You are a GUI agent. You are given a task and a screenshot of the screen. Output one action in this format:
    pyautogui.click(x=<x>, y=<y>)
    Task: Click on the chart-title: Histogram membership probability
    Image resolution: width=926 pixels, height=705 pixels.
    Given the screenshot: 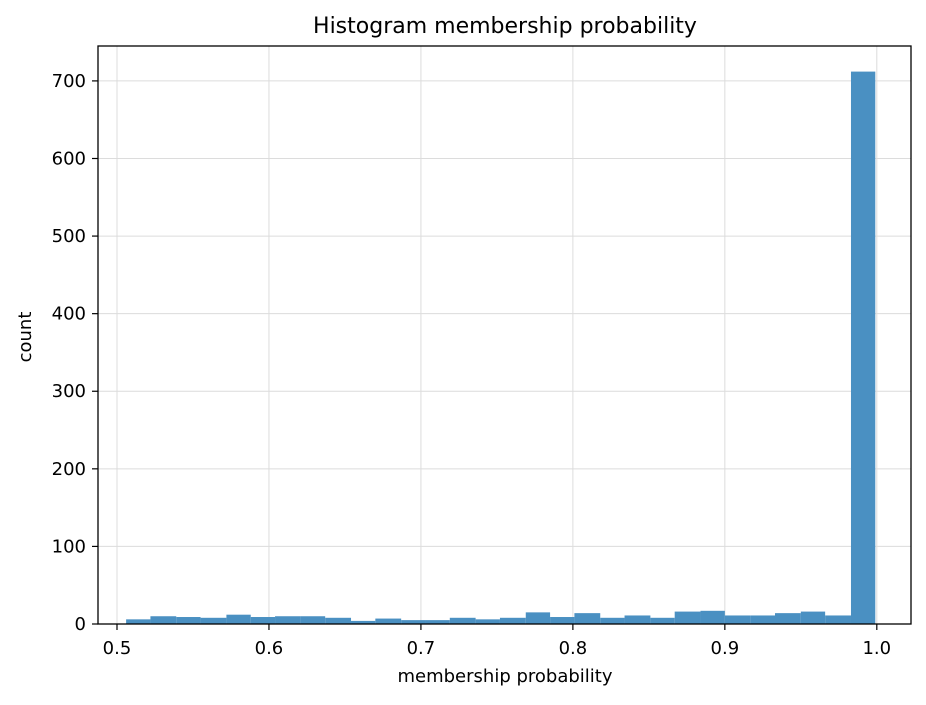 What is the action you would take?
    pyautogui.click(x=505, y=26)
    